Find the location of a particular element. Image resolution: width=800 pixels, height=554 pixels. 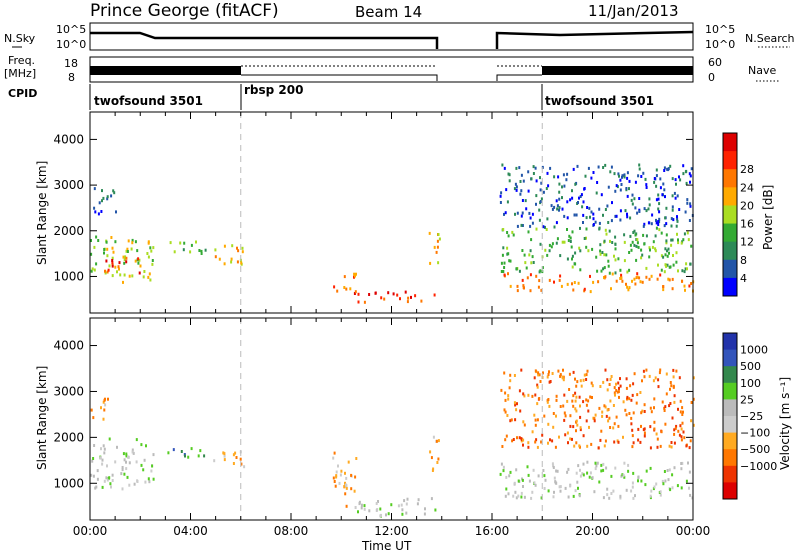

nsky-tick-top: 10^5 is located at coordinates (71, 29).